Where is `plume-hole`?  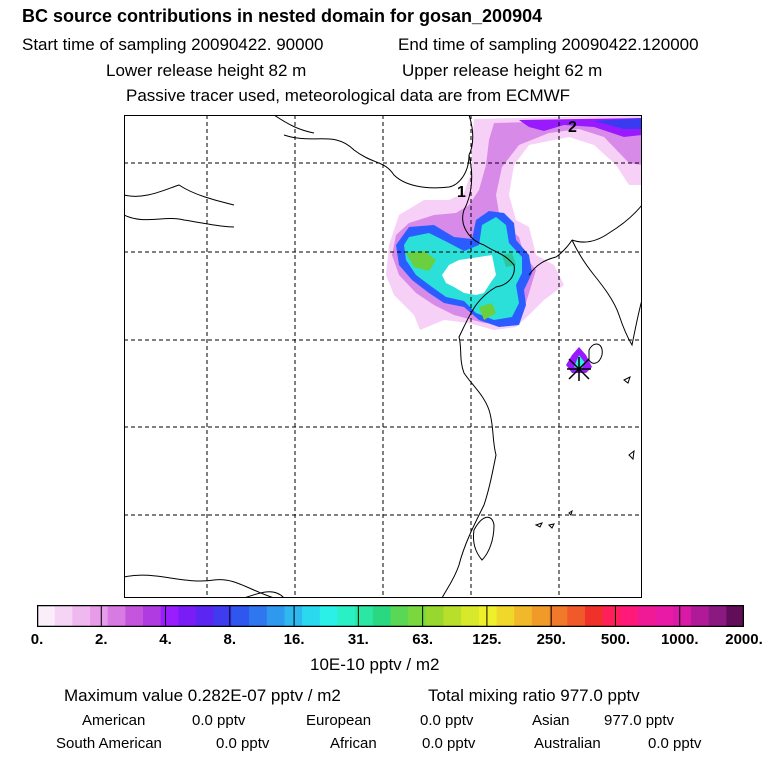
plume-hole is located at coordinates (469, 275).